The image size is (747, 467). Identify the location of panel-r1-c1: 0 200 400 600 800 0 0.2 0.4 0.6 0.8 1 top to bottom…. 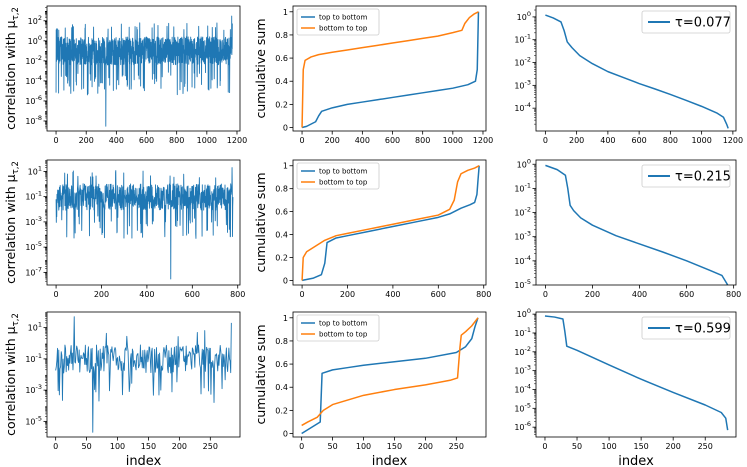
(372, 229).